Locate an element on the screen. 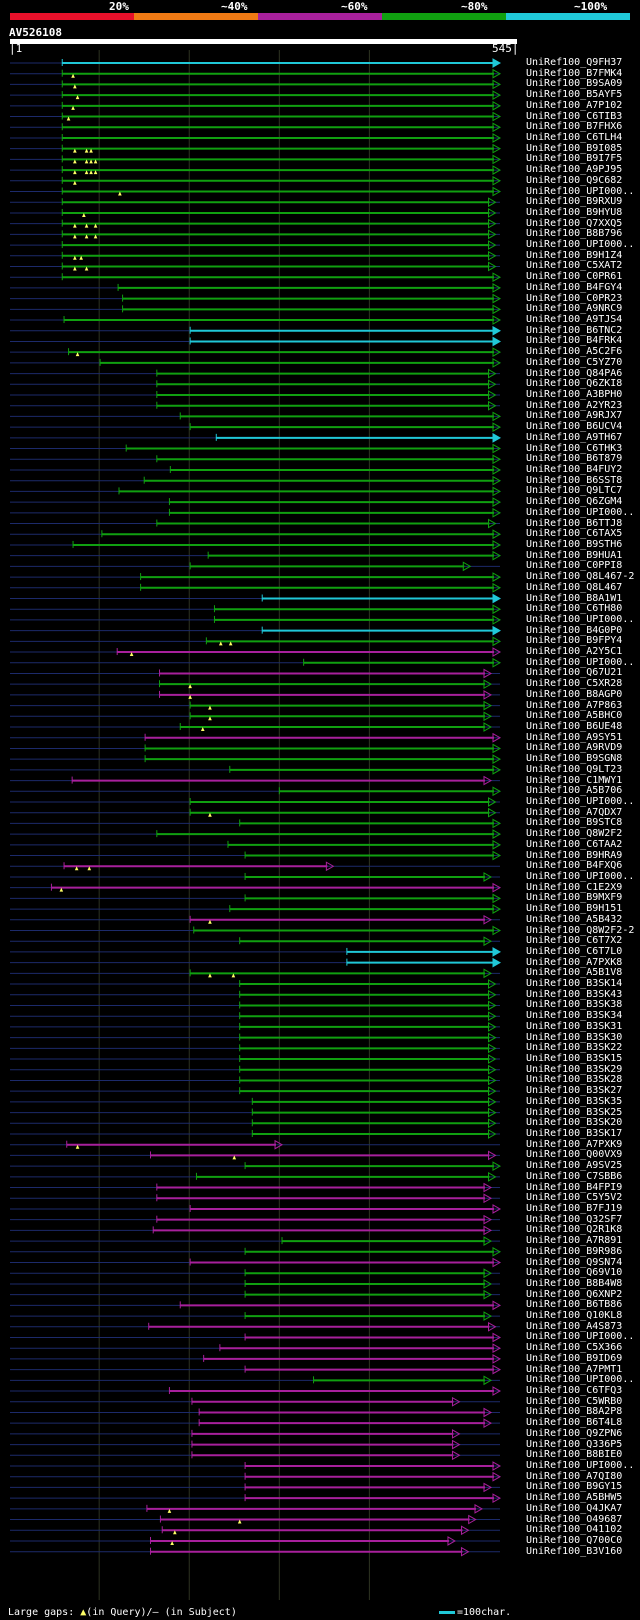 The height and width of the screenshot is (1620, 640). hit-label: UniRef100_Q10KL8 is located at coordinates (574, 1316).